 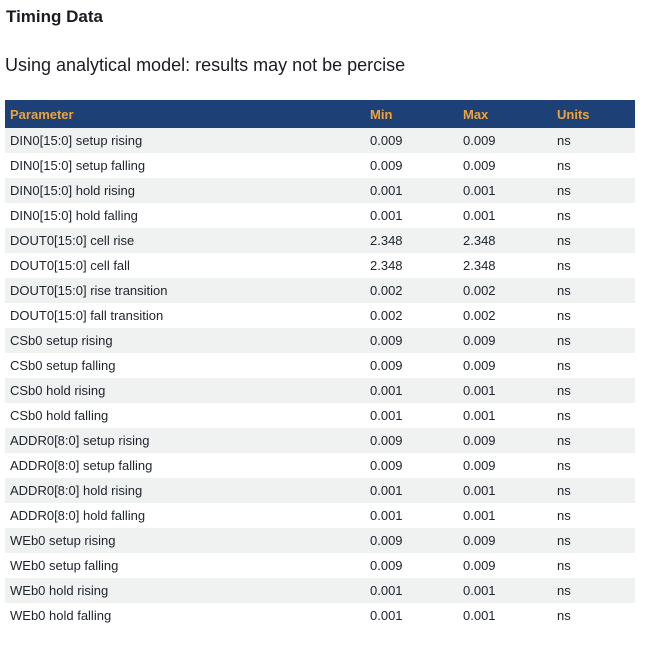 What do you see at coordinates (320, 415) in the screenshot?
I see `table-row: CSb0 hold falling 0.001 0.001 ns` at bounding box center [320, 415].